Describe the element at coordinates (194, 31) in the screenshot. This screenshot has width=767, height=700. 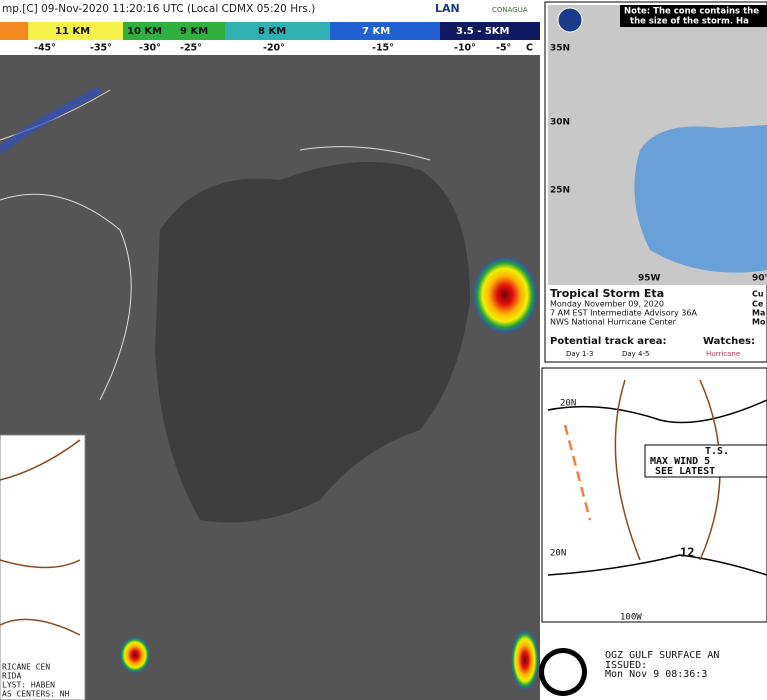
I see `altitude-band: 9 KM` at that location.